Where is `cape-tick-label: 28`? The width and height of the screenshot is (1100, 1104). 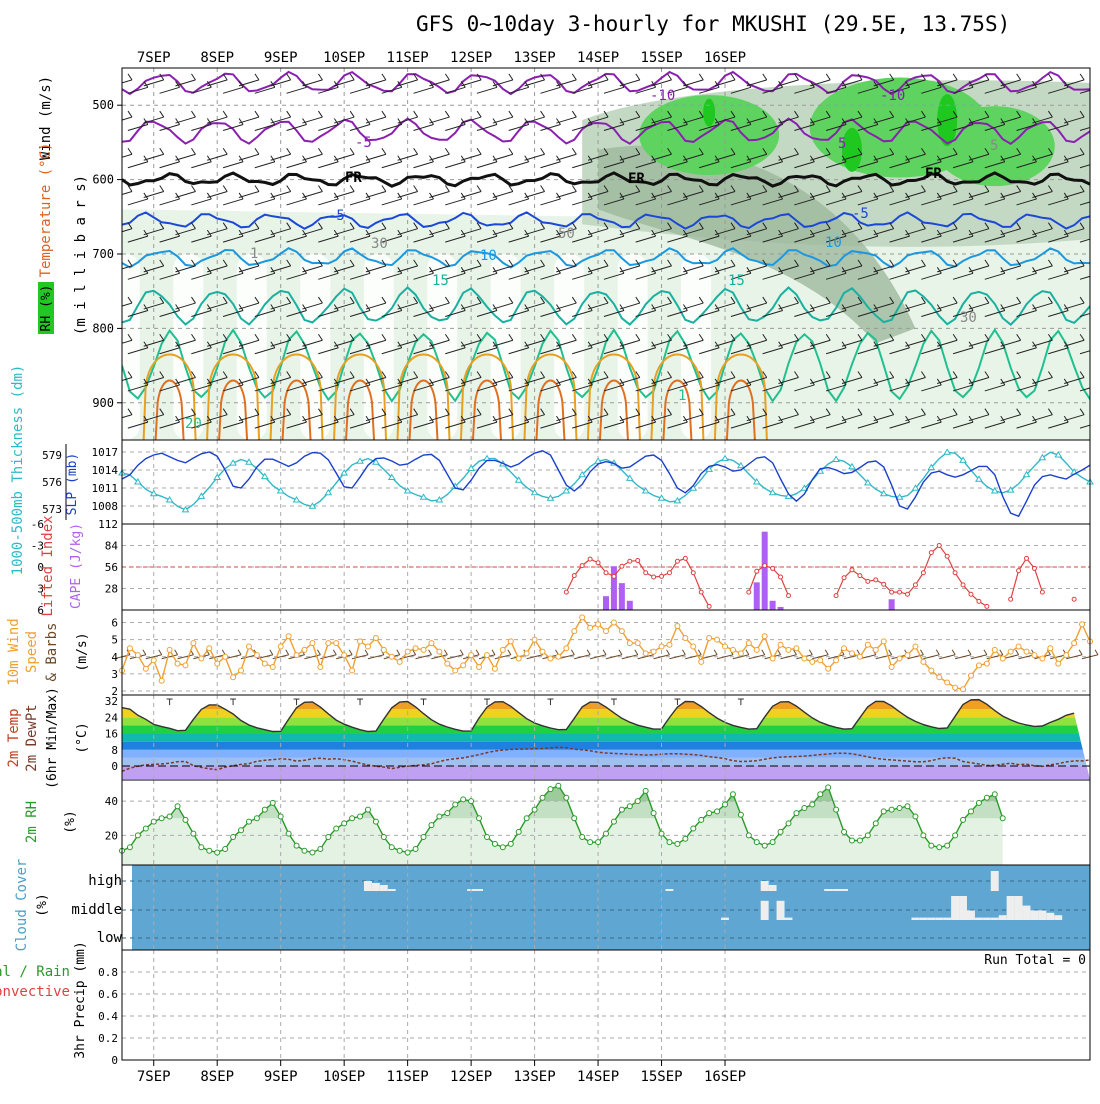
cape-tick-label: 28 is located at coordinates (111, 589).